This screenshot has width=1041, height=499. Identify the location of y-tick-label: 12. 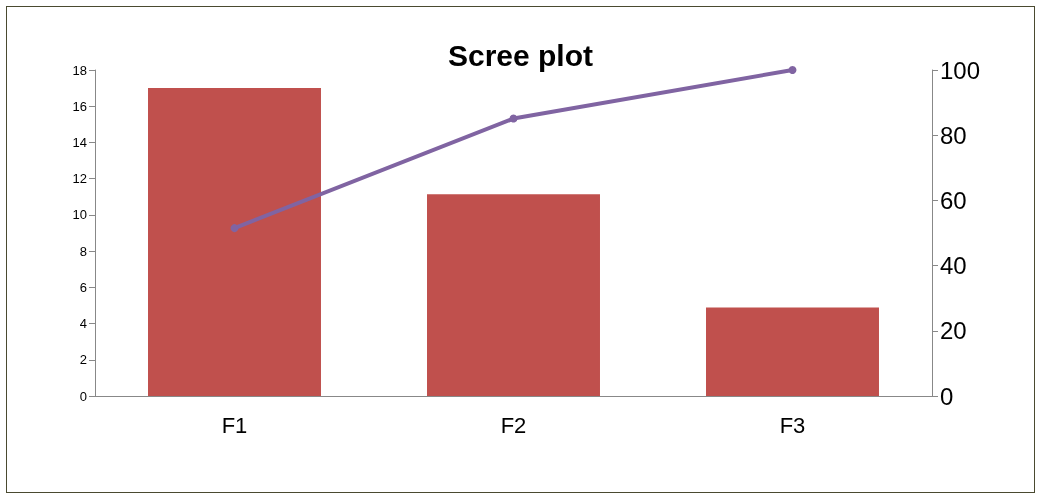
(79, 179).